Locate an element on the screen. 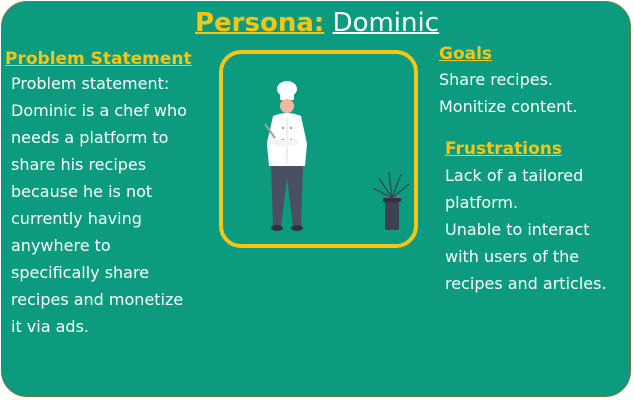  problem-line: recipes and monetize is located at coordinates (97, 299).